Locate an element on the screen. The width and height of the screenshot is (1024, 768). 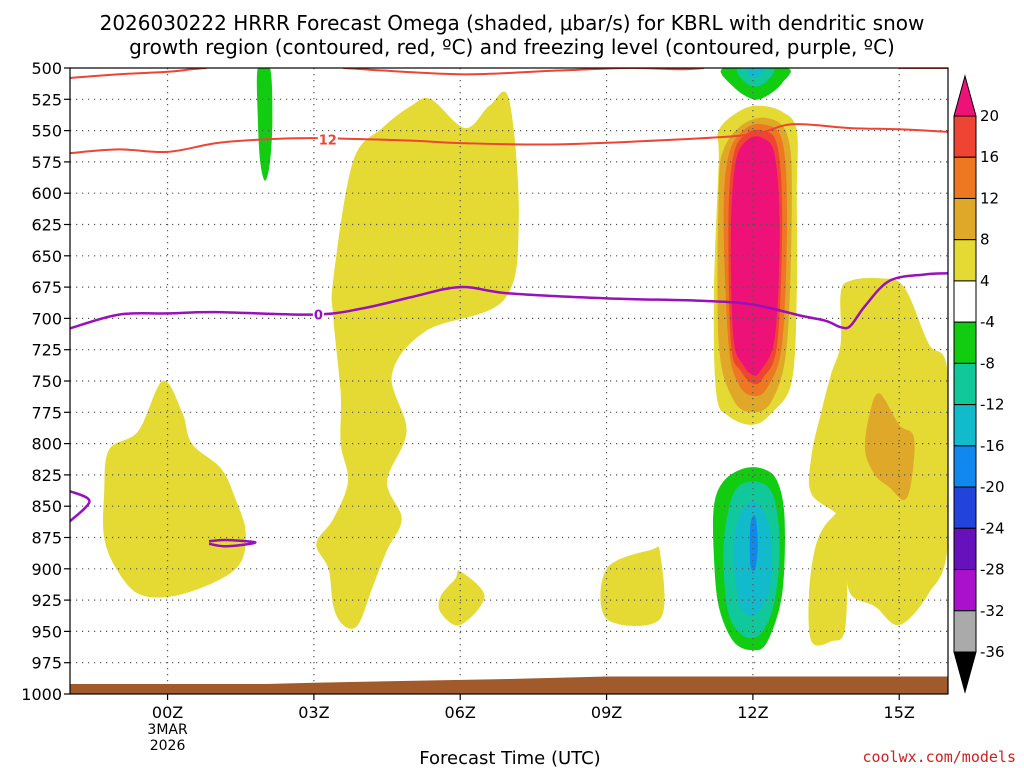
x-tick-label-15: 15Z is located at coordinates (899, 712).